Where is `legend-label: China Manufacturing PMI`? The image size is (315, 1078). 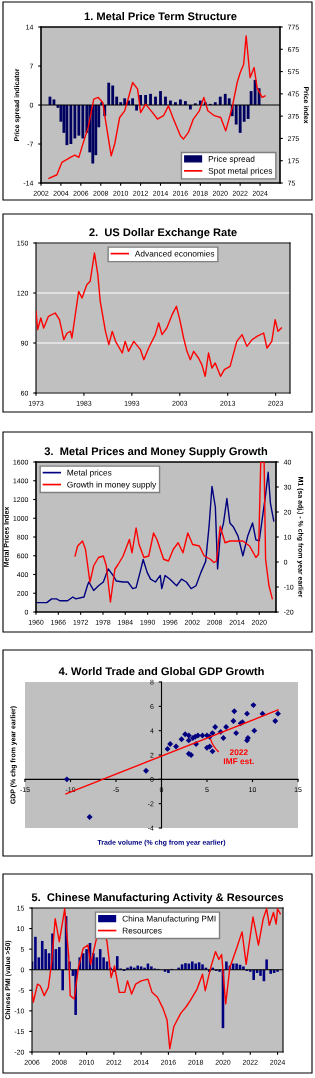
legend-label: China Manufacturing PMI is located at coordinates (169, 919).